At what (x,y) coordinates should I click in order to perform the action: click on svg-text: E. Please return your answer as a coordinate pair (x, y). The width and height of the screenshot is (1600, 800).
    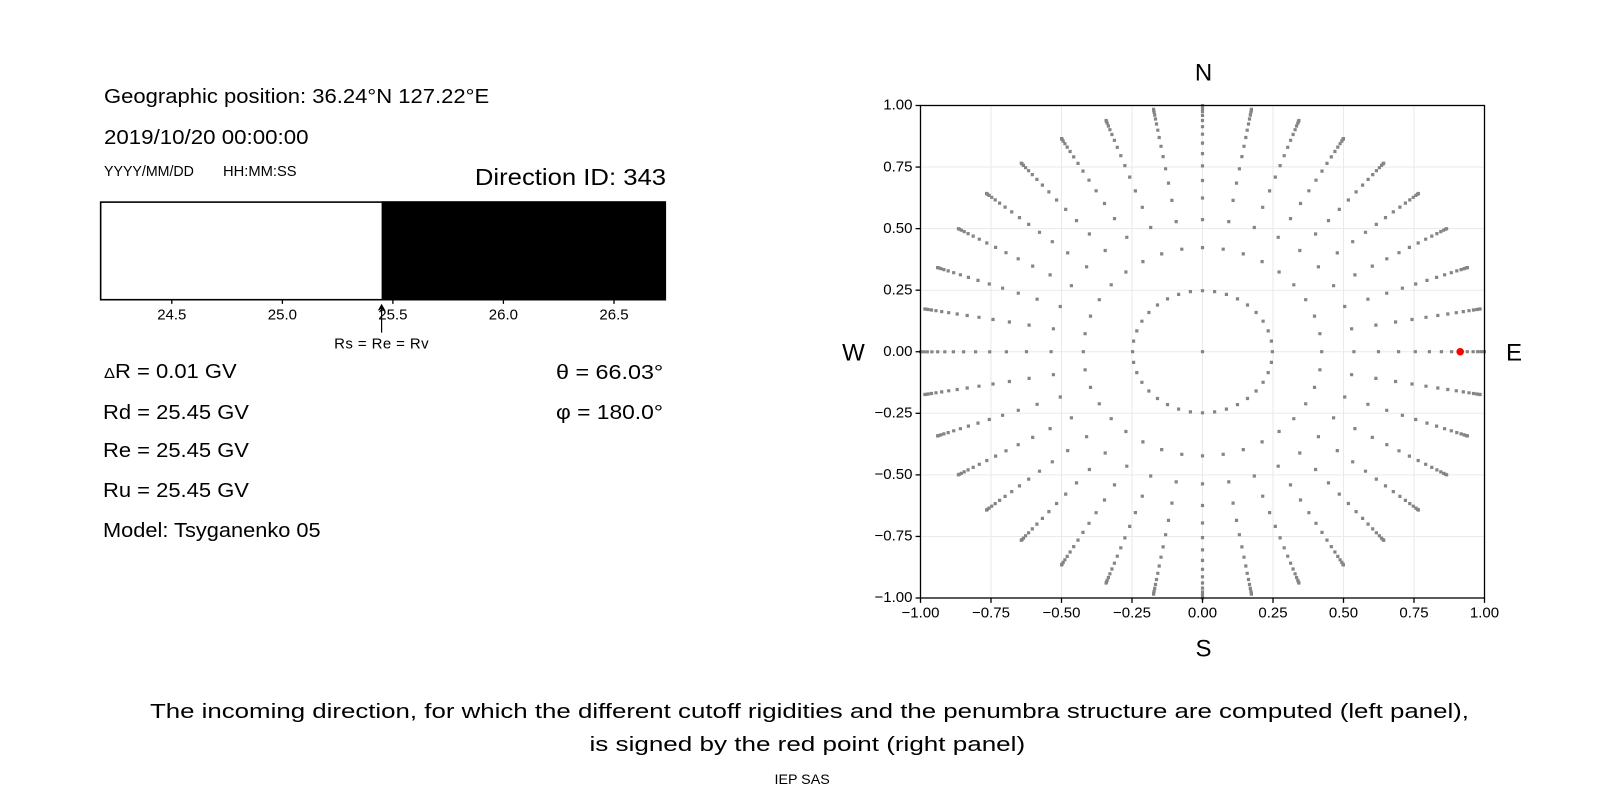
    Looking at the image, I should click on (1514, 353).